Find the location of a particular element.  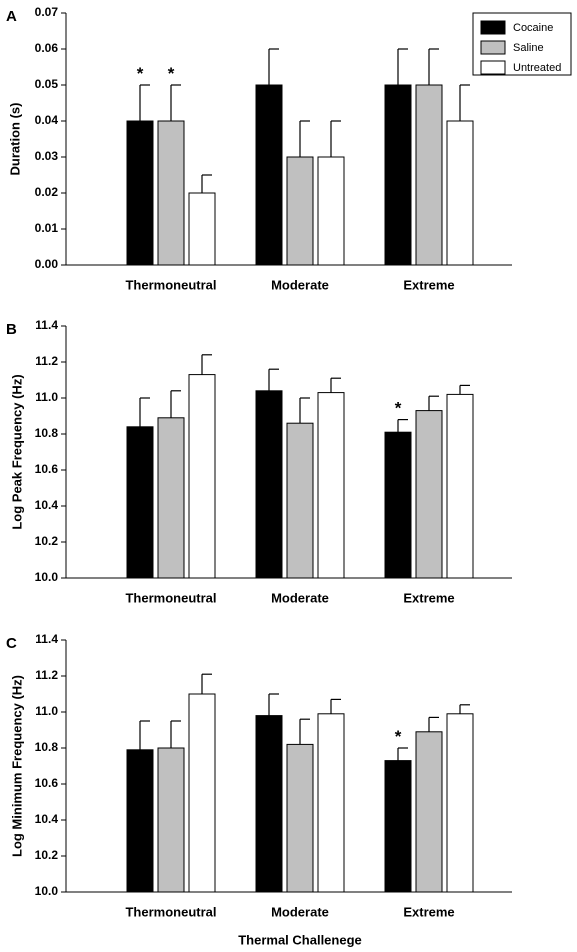

legend-swatch-cocaine is located at coordinates (493, 27).